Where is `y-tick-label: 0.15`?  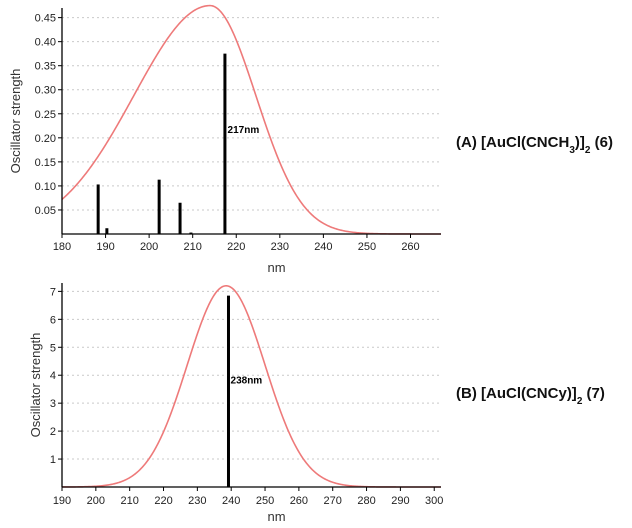
y-tick-label: 0.15 is located at coordinates (45, 163).